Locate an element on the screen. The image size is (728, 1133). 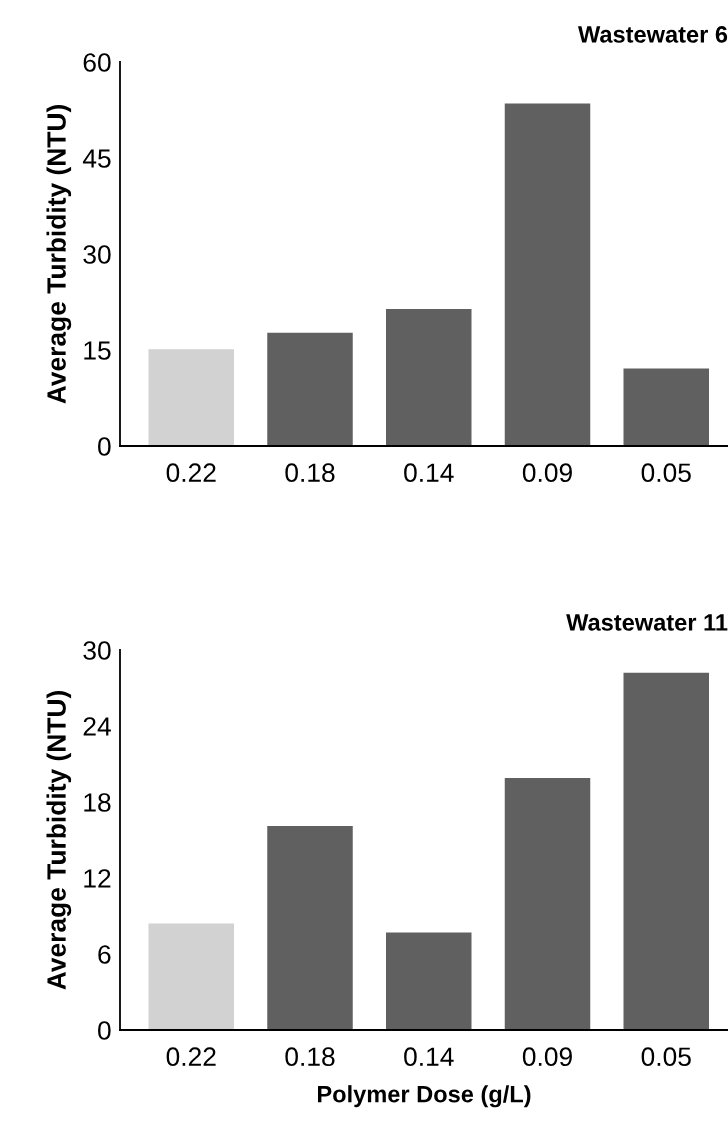
x-axis-title: Polymer Dose (g/L) is located at coordinates (424, 1096).